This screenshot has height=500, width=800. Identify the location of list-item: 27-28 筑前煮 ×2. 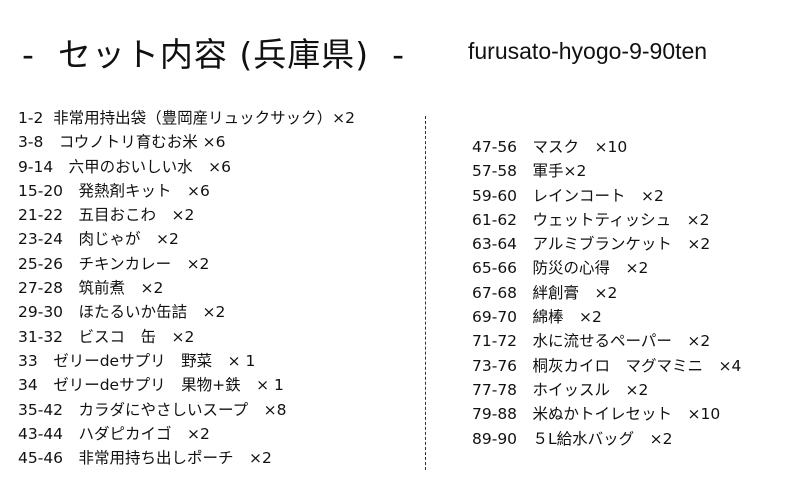
(91, 288).